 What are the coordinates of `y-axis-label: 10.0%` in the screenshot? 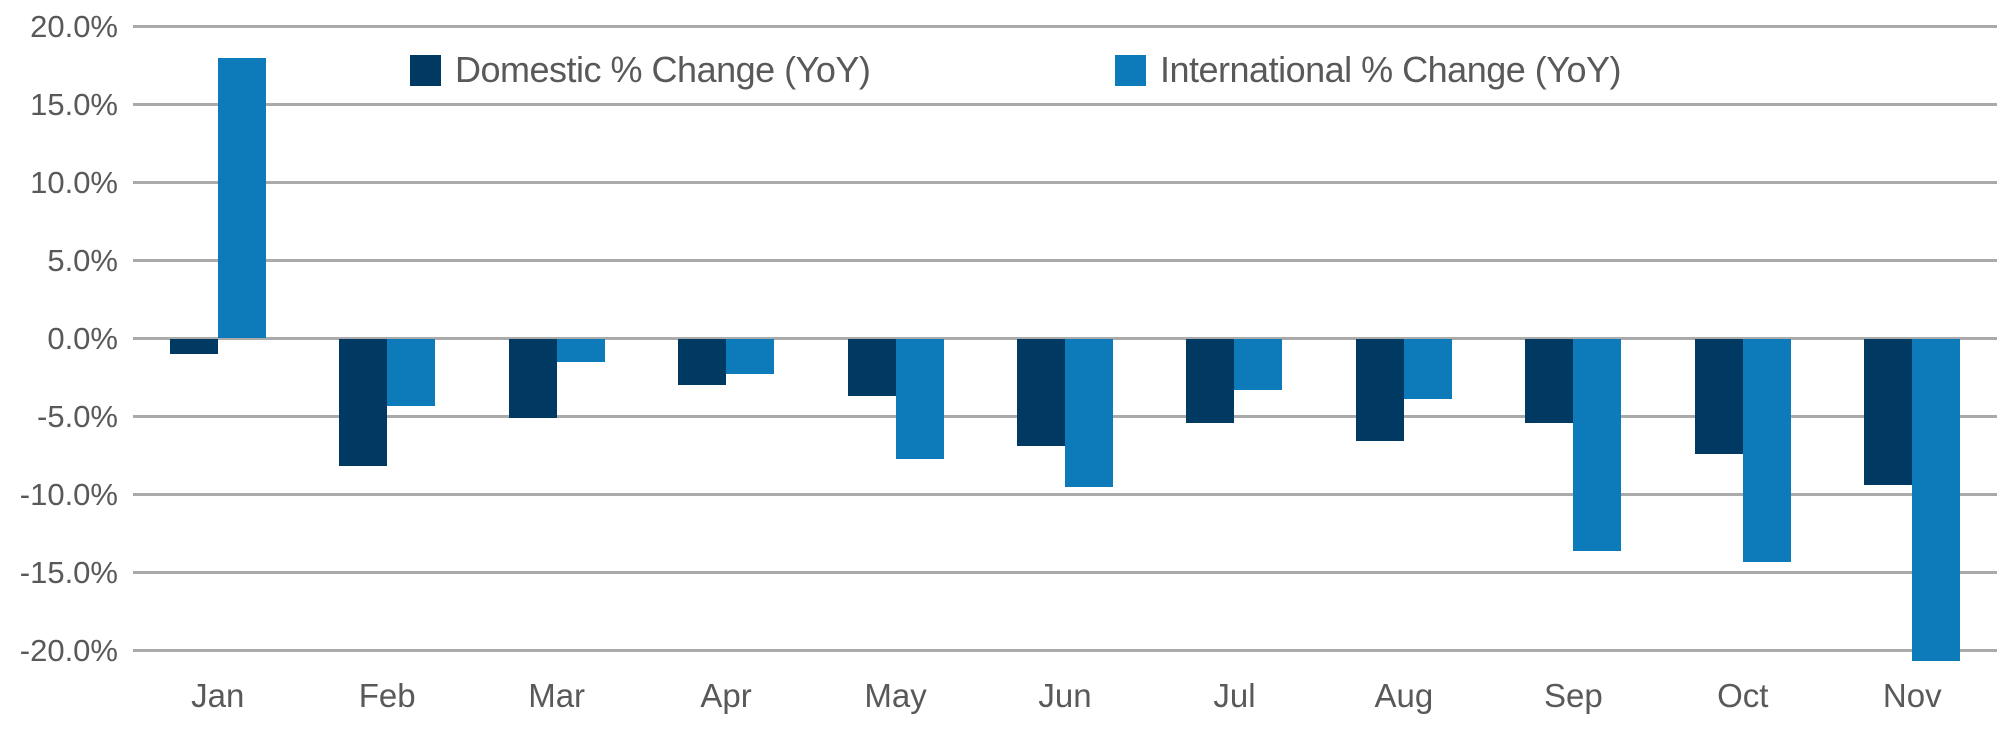 It's located at (74, 182).